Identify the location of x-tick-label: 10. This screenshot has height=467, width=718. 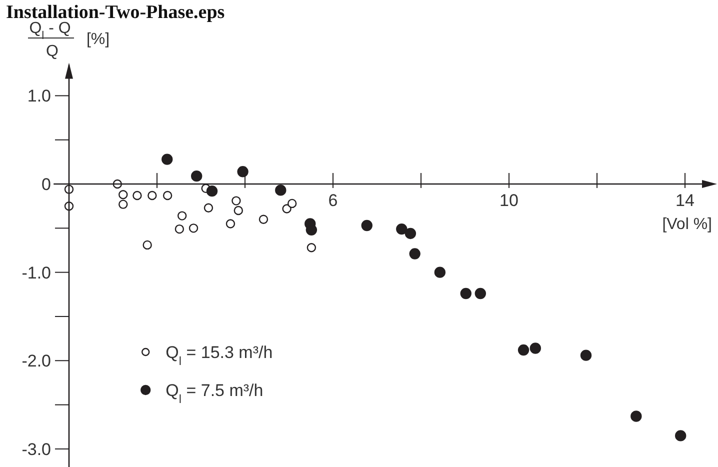
(509, 200).